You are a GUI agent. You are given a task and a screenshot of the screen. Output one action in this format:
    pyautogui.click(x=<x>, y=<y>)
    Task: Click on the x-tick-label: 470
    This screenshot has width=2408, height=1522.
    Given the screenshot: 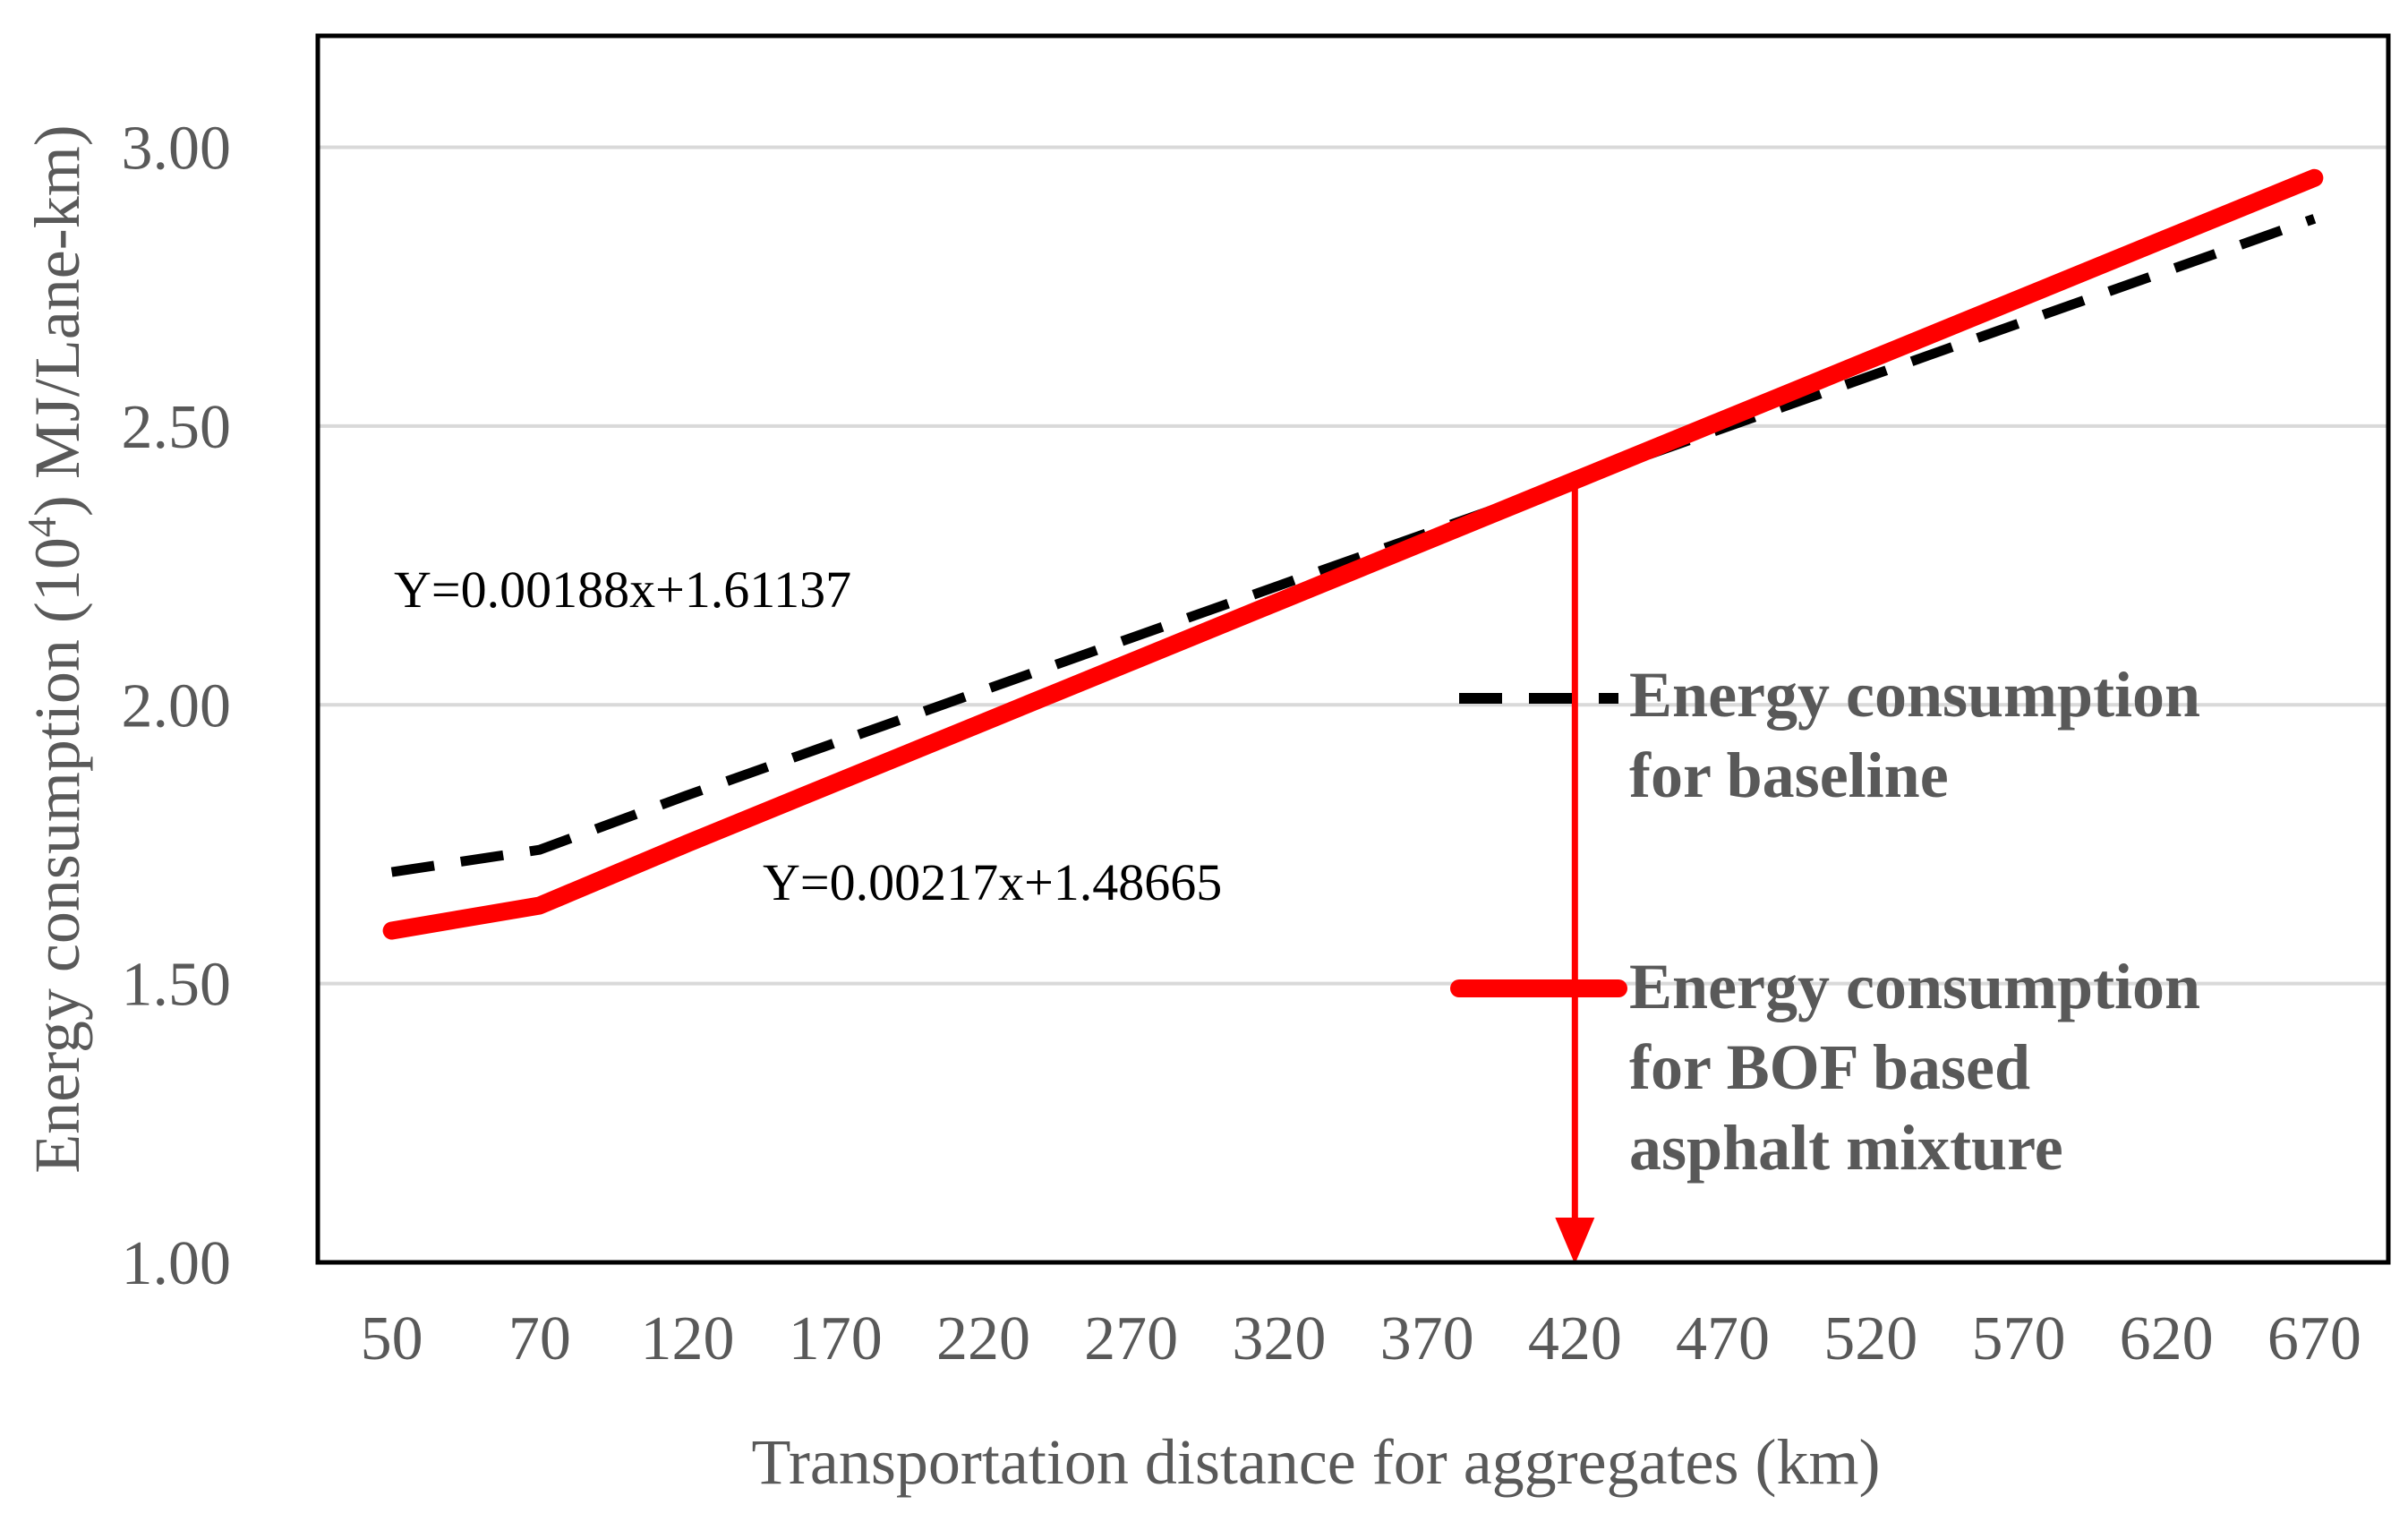 What is the action you would take?
    pyautogui.click(x=1723, y=1338)
    